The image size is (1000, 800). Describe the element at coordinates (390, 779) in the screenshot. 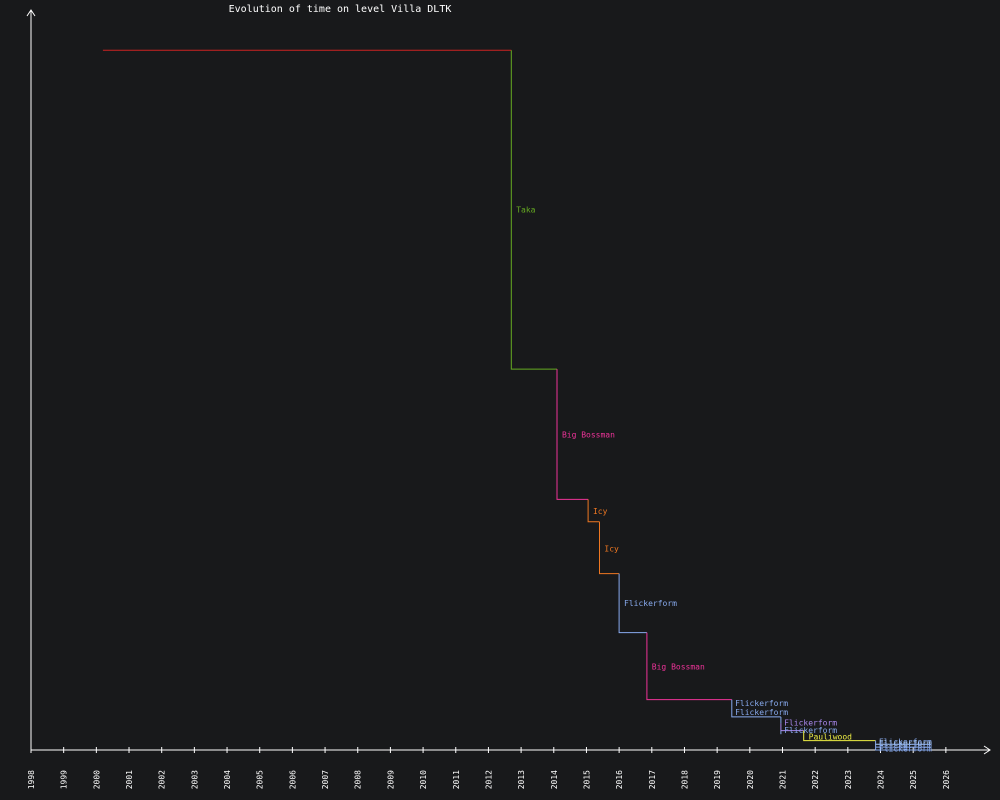

I see `x-tick-label: 2009` at that location.